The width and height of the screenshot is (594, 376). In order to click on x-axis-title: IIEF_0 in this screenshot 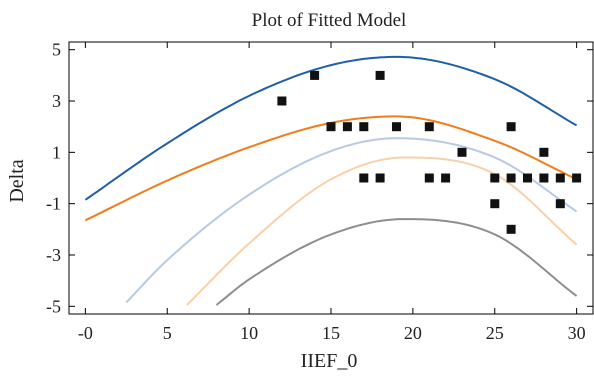, I will do `click(329, 361)`.